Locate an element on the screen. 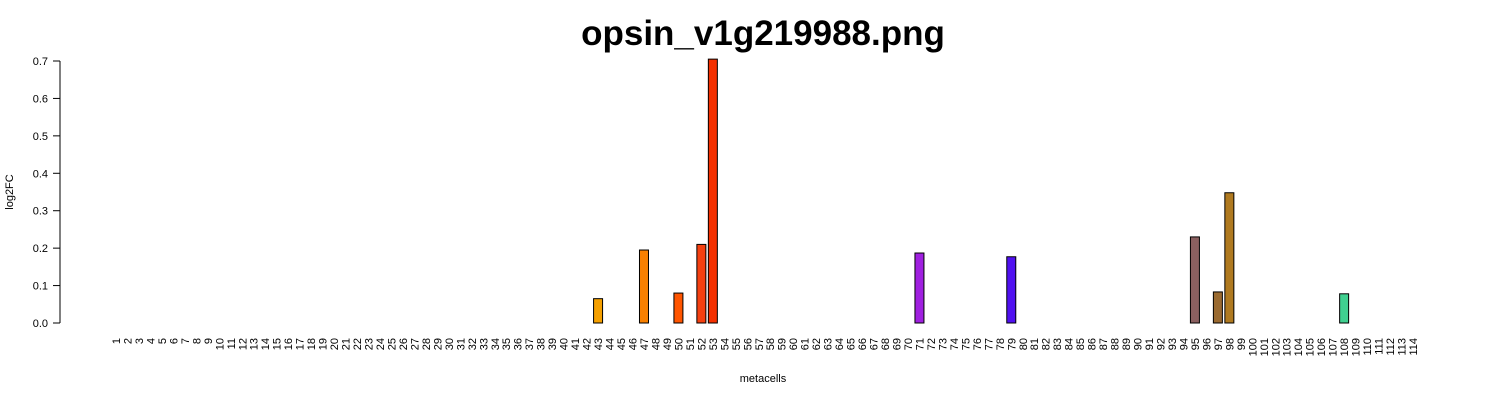 This screenshot has height=400, width=1500. x-tick-label: 48 is located at coordinates (656, 344).